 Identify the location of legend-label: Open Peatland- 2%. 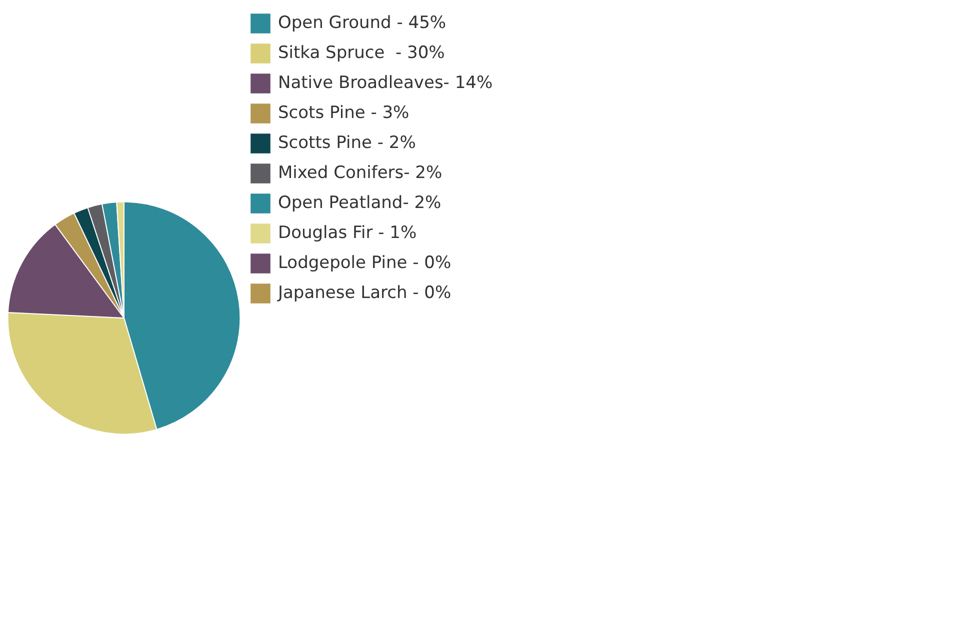
(360, 203).